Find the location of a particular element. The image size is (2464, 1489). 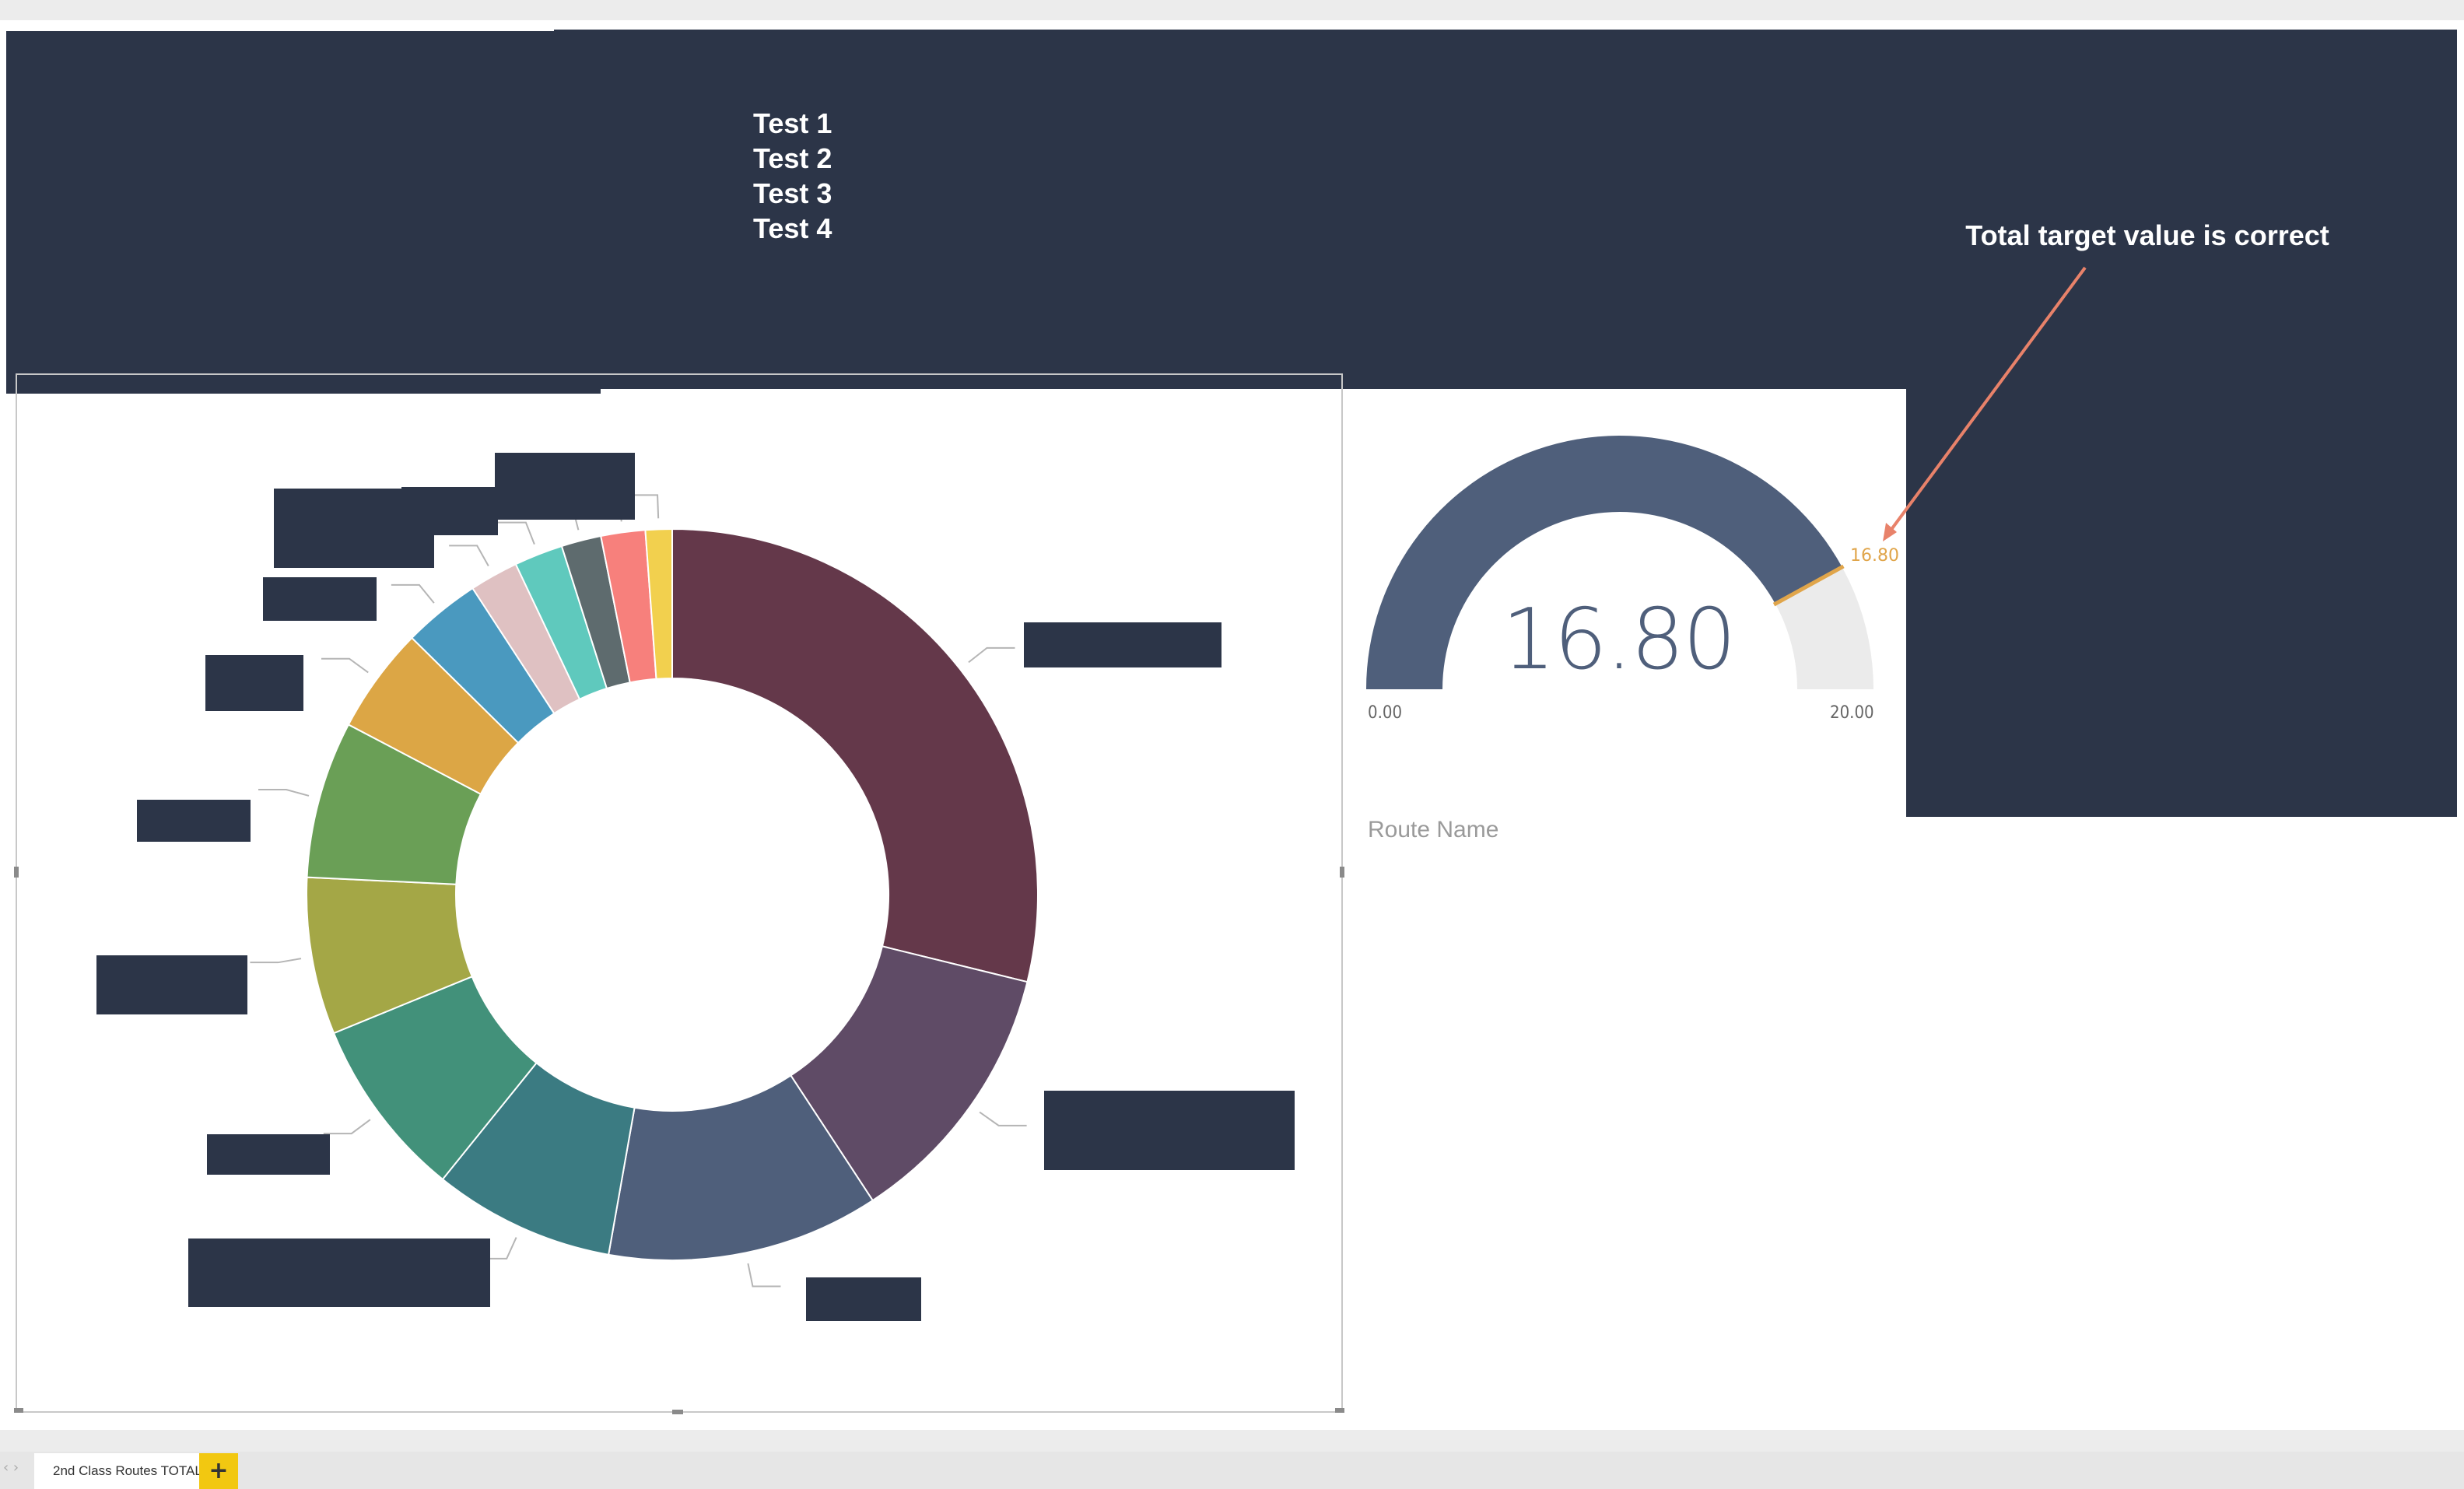

tab-nav-arrows-icon: ‹ › is located at coordinates (11, 1468).